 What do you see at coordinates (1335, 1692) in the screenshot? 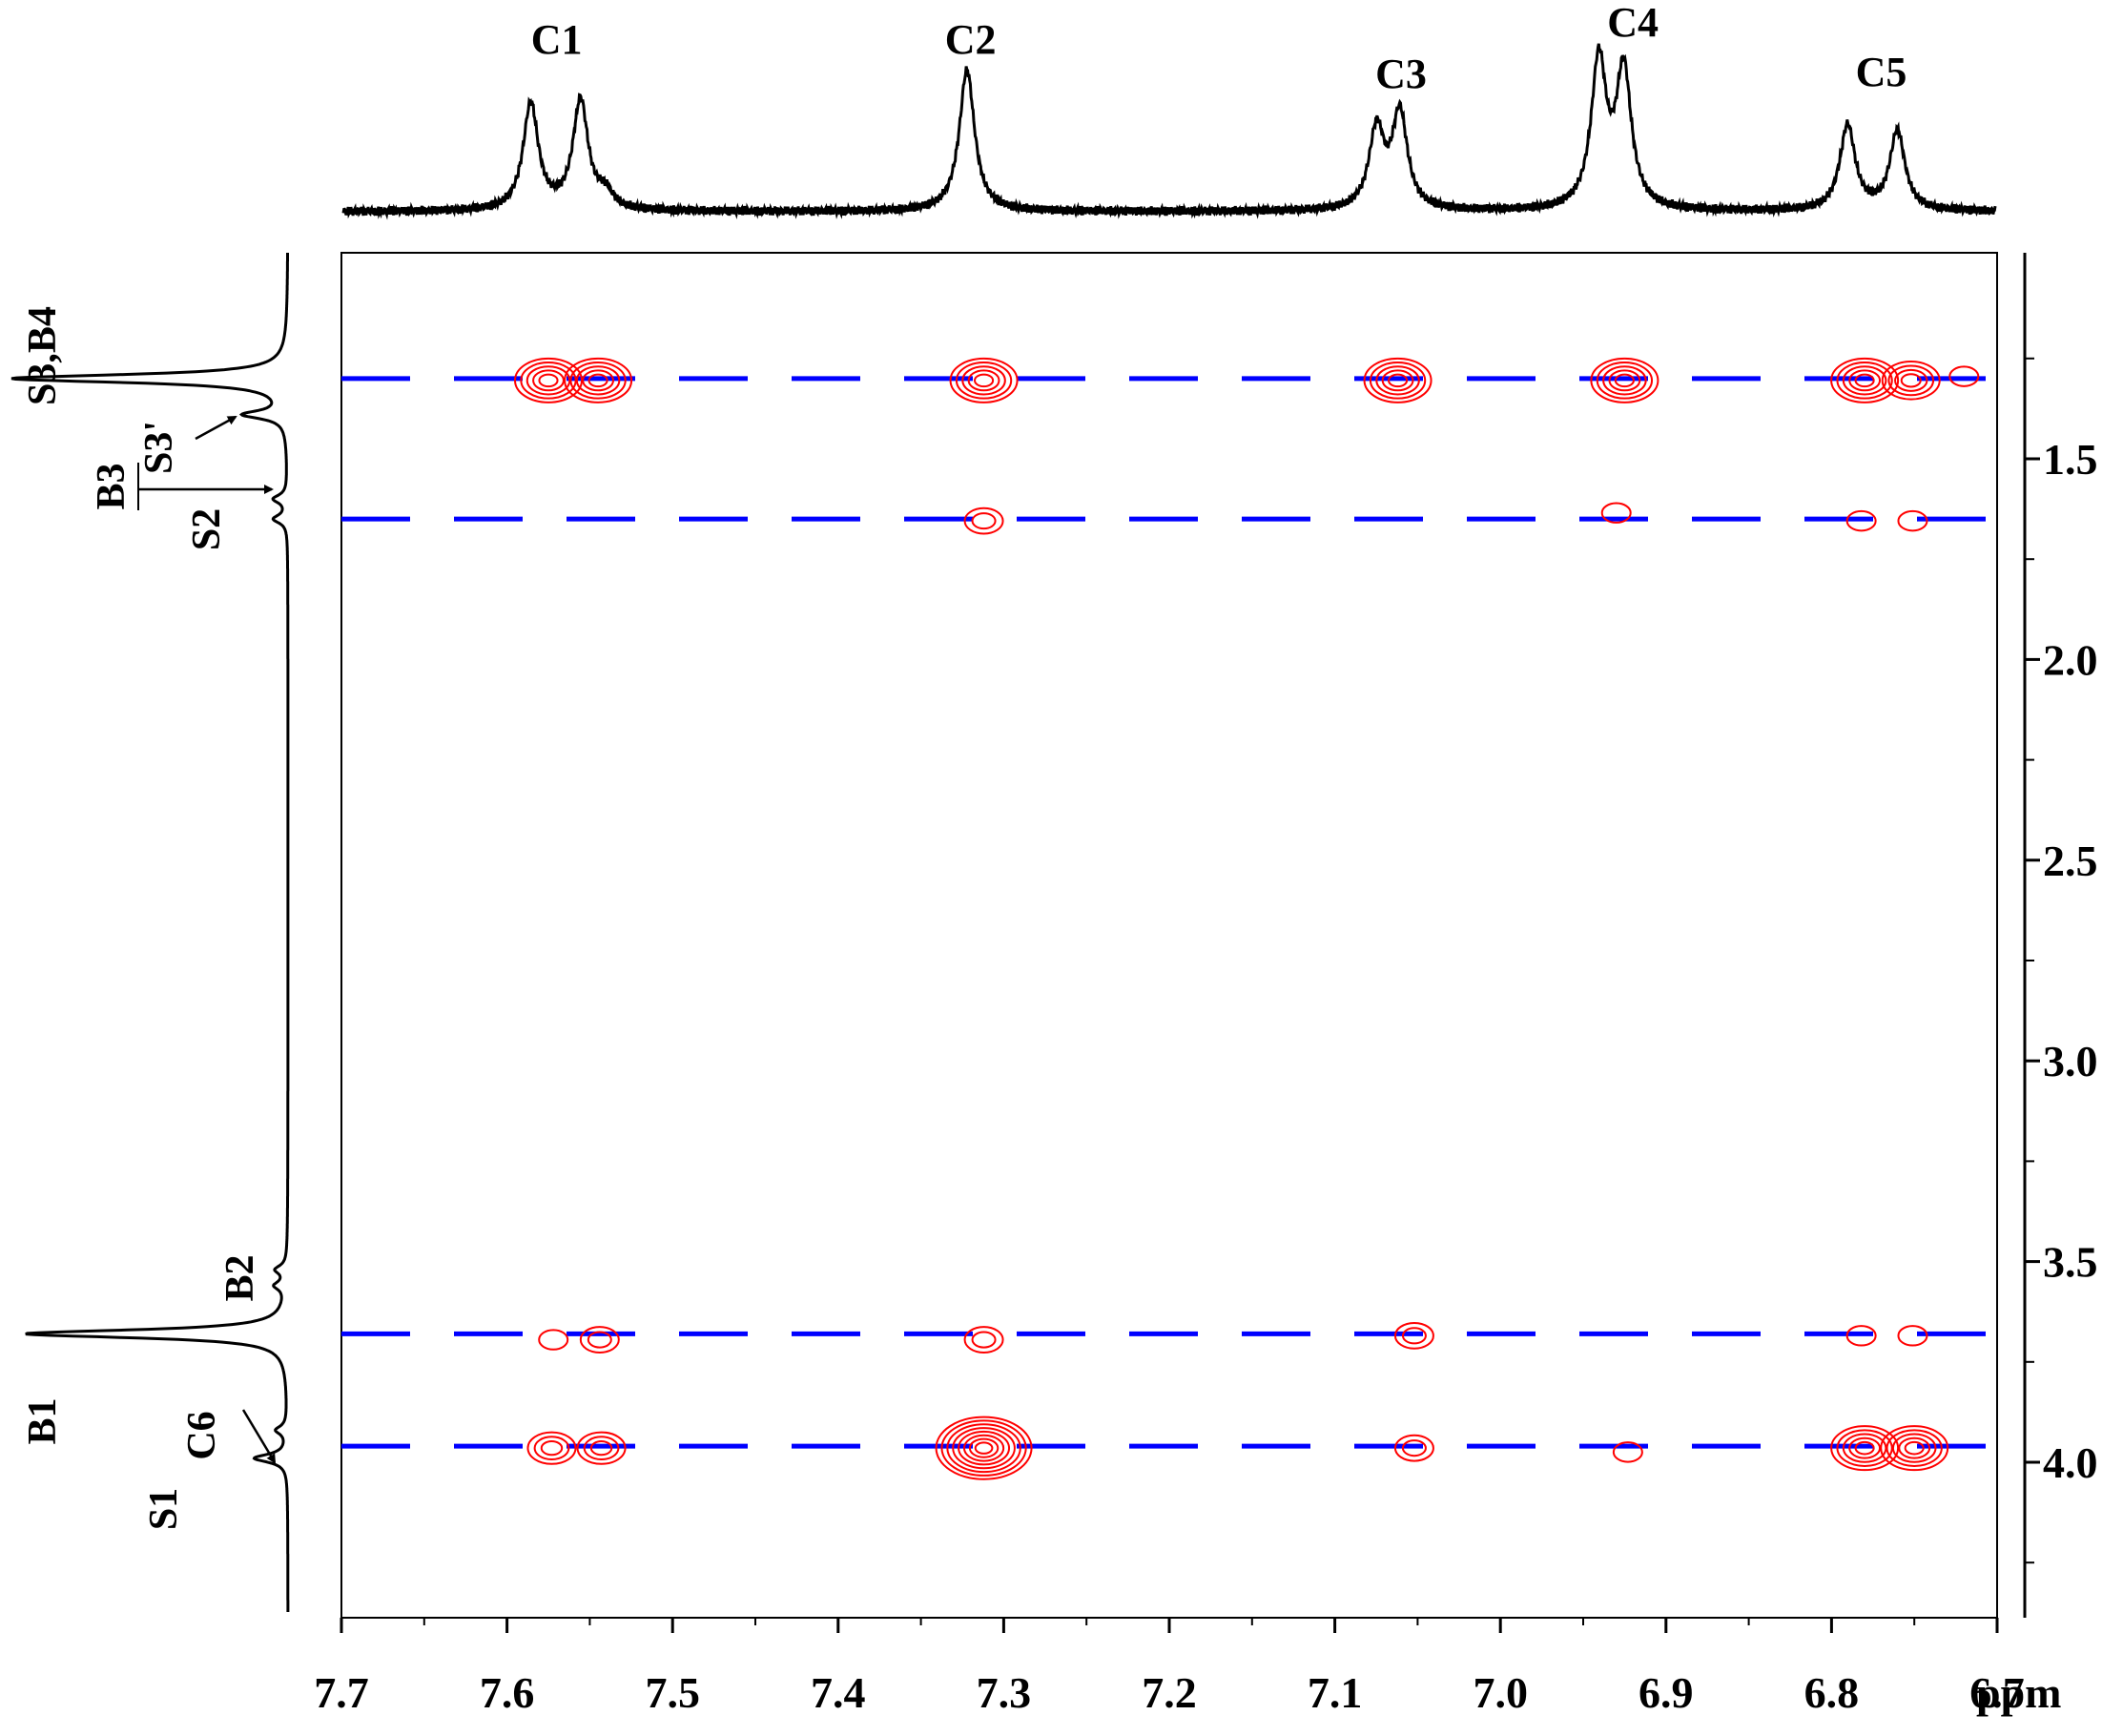
I see `x-tick-label: 7.1` at bounding box center [1335, 1692].